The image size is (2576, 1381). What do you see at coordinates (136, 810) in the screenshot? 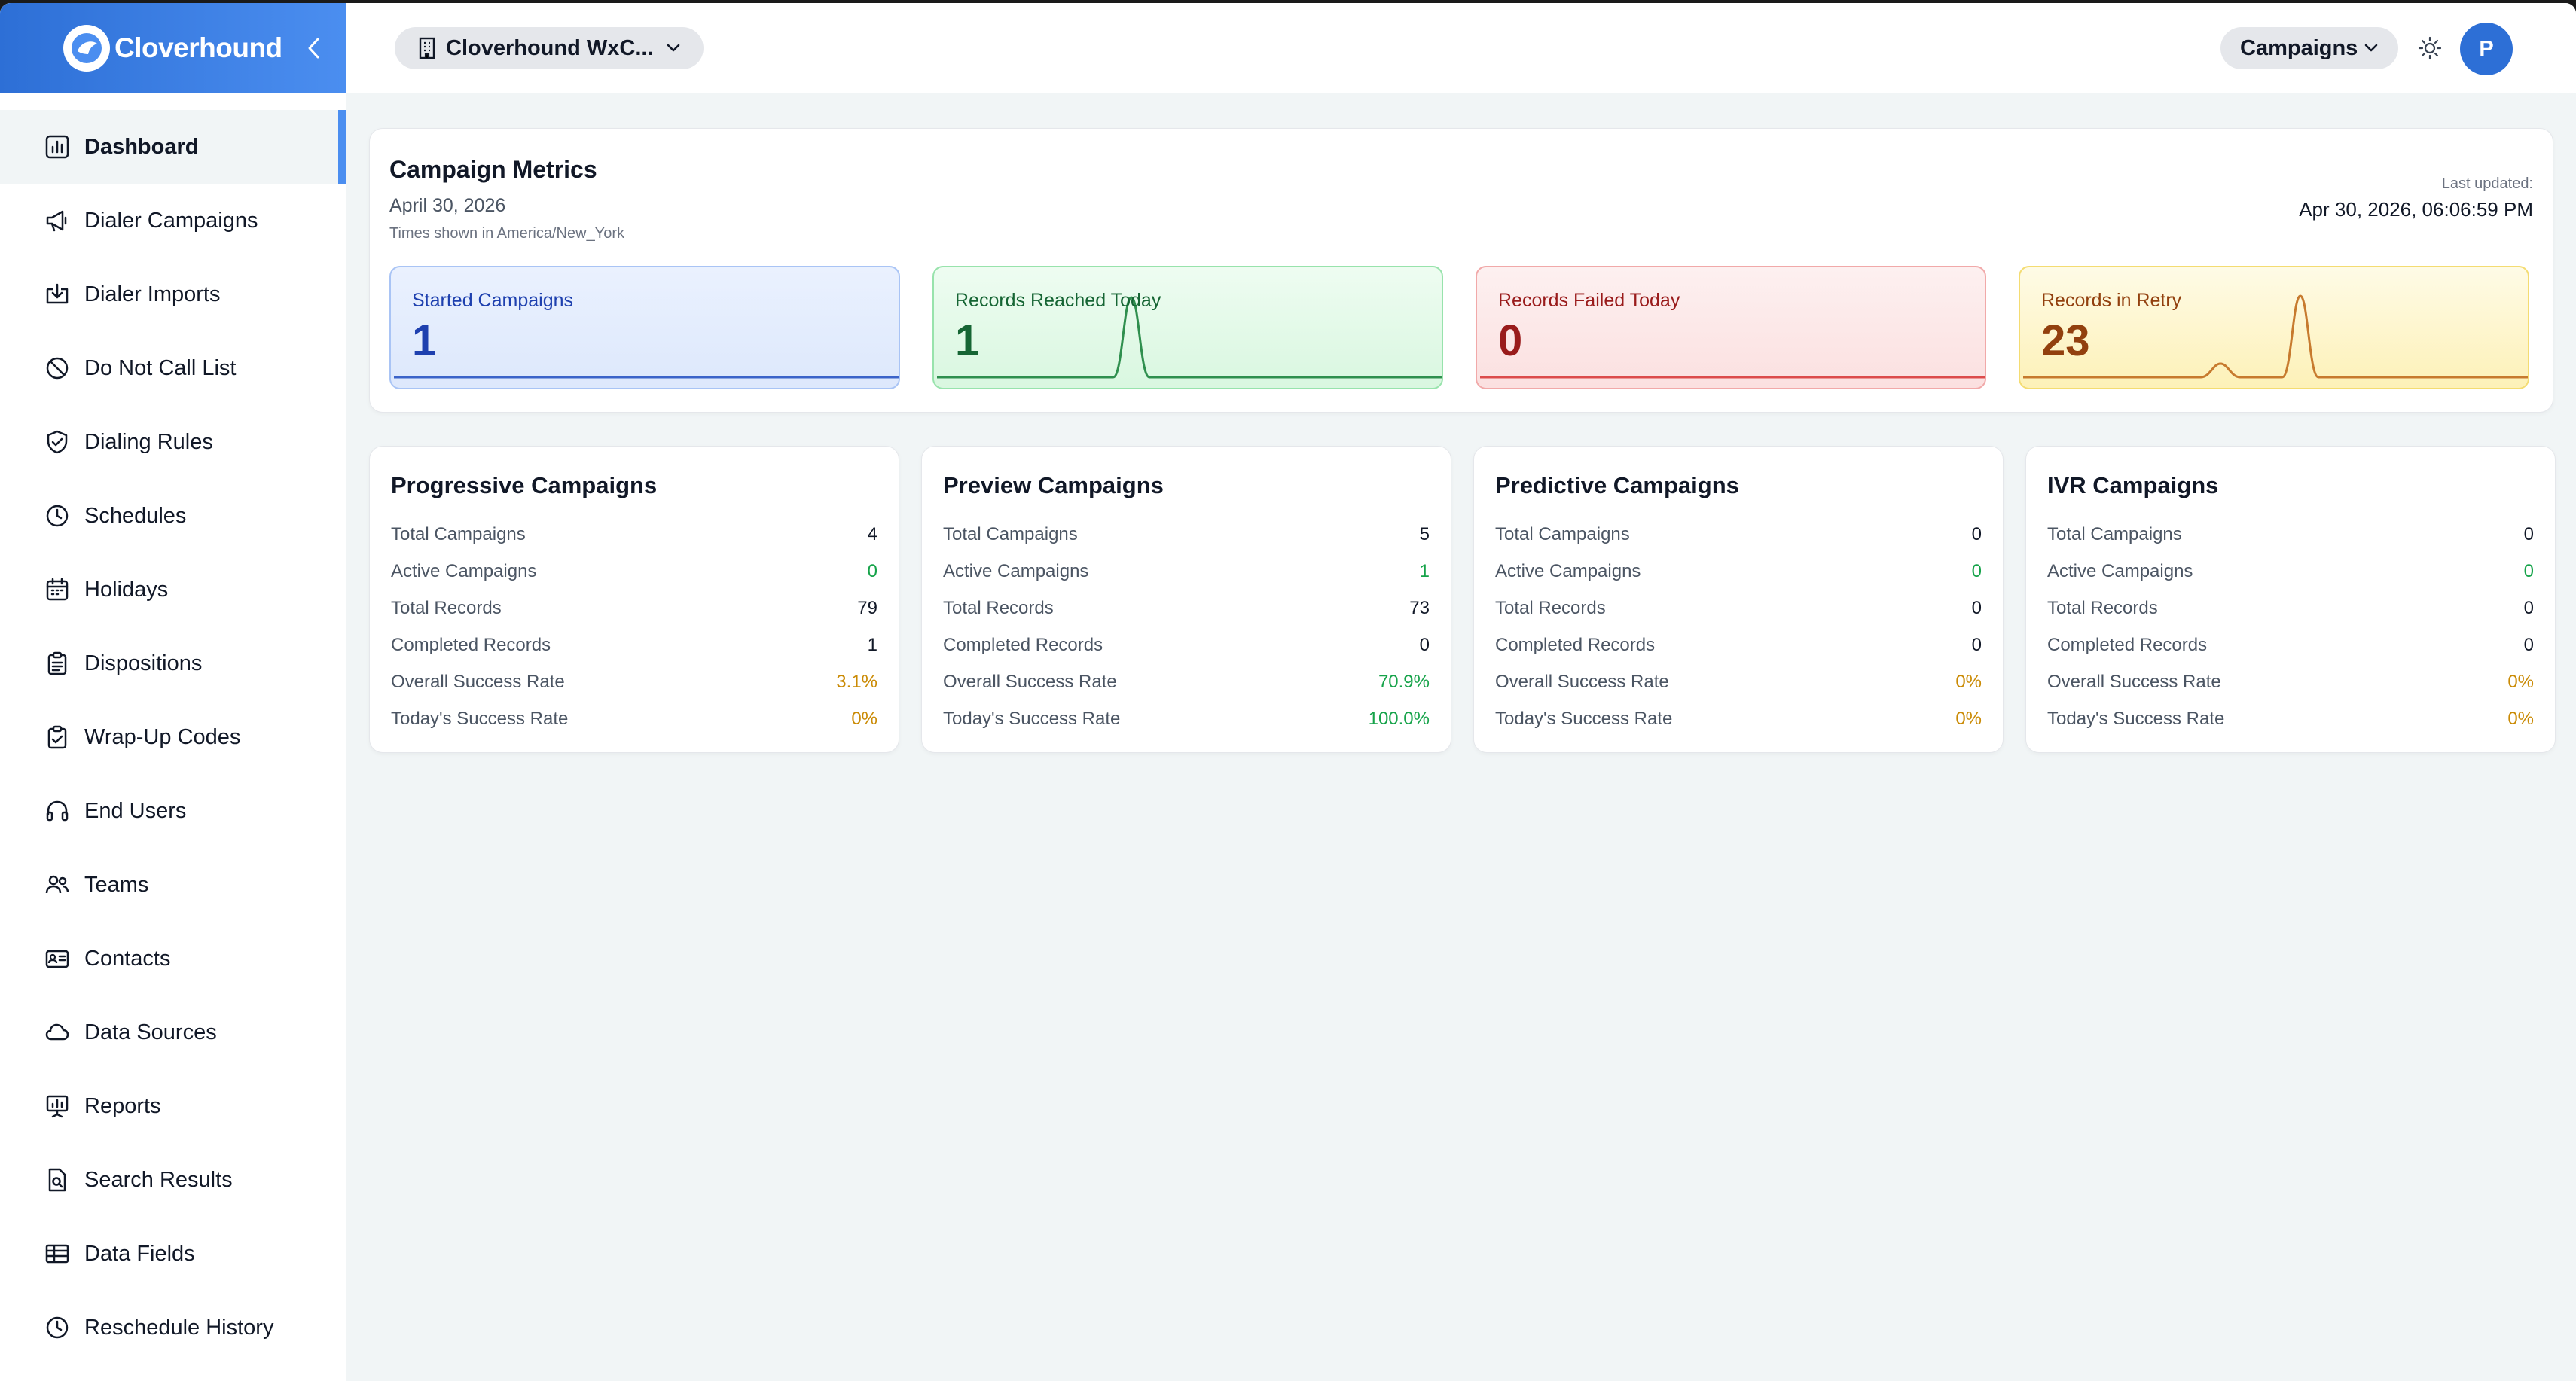
I see `sidebar-item-label: End Users` at bounding box center [136, 810].